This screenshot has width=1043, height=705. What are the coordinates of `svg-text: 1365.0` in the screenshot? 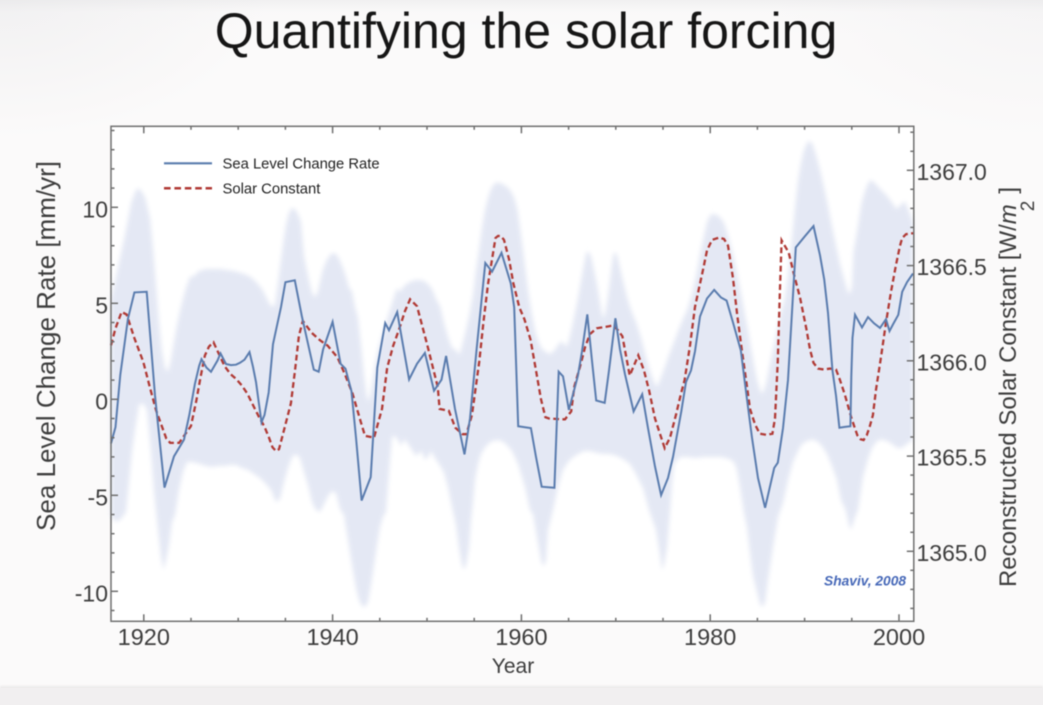 It's located at (952, 553).